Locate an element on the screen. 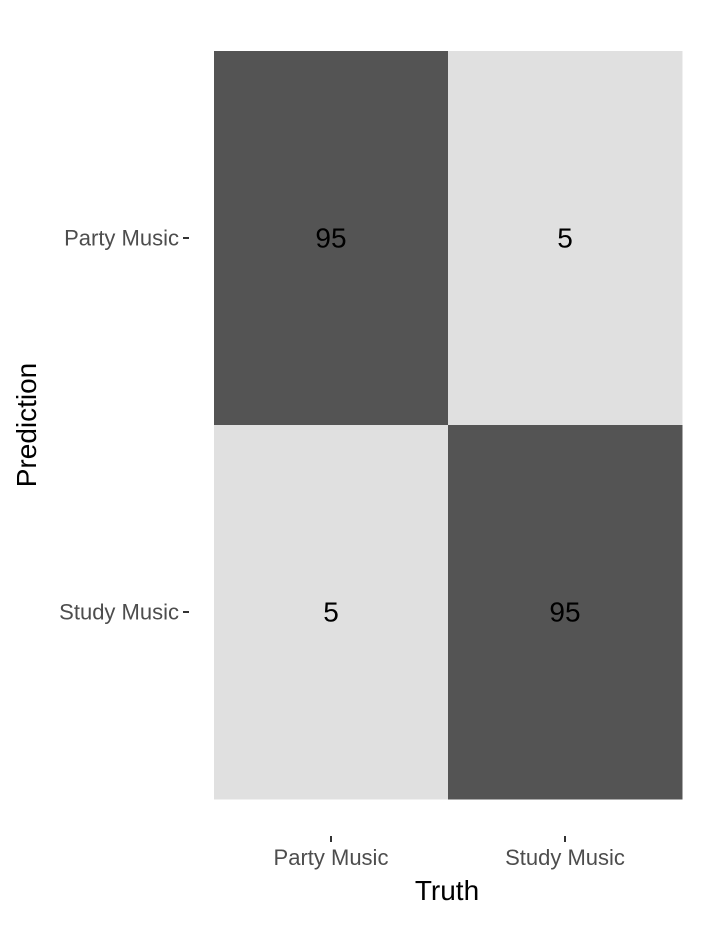 This screenshot has height=926, width=720. heatmap-cell-study-music-study-music is located at coordinates (565, 612).